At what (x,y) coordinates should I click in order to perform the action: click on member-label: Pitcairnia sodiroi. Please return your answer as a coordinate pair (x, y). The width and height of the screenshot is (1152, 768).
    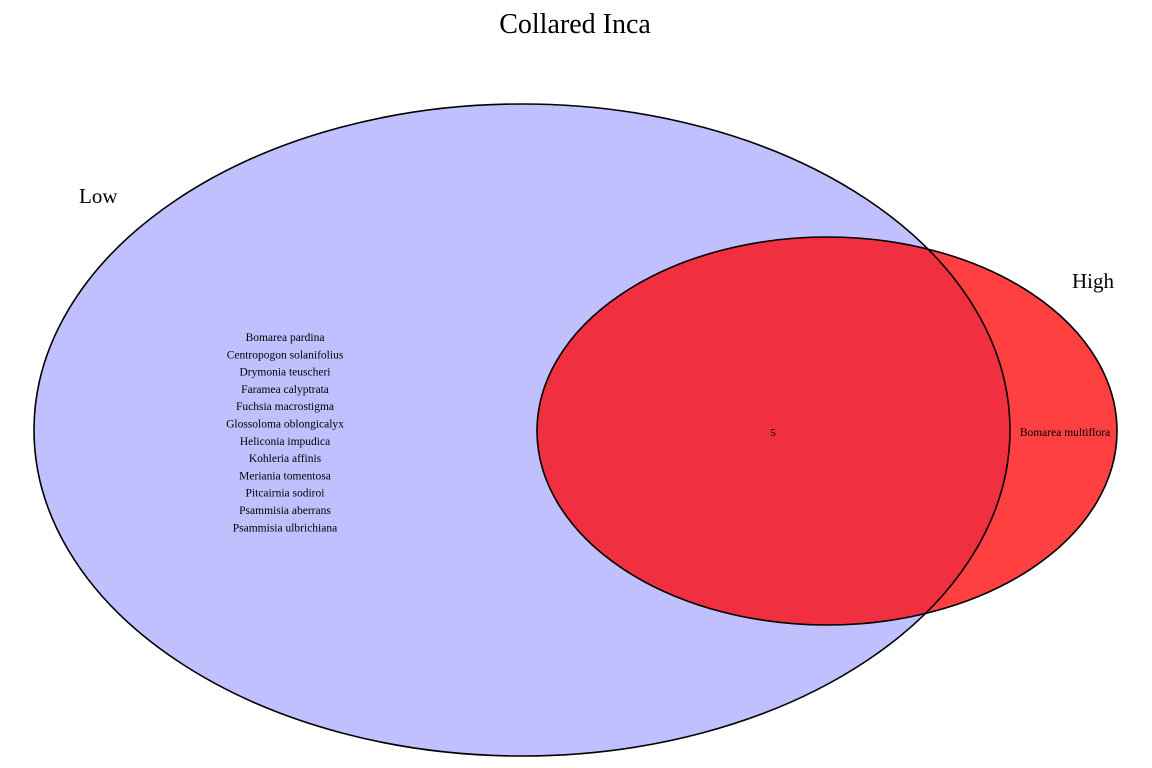
    Looking at the image, I should click on (285, 494).